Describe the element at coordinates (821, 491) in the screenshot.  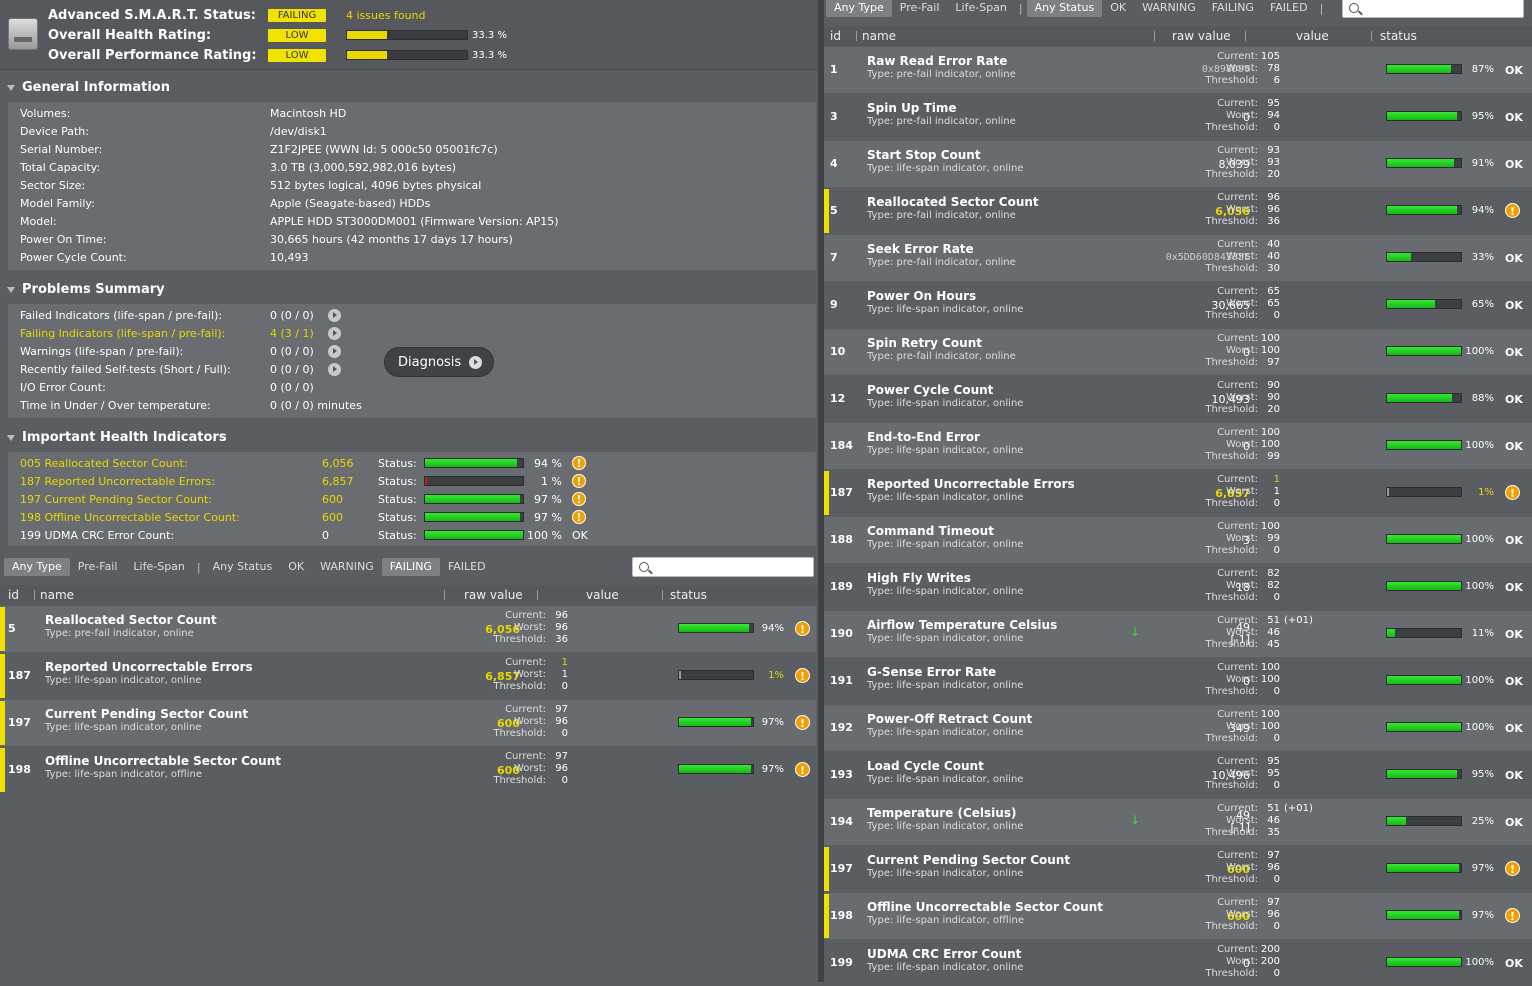
I see `pane-divider` at that location.